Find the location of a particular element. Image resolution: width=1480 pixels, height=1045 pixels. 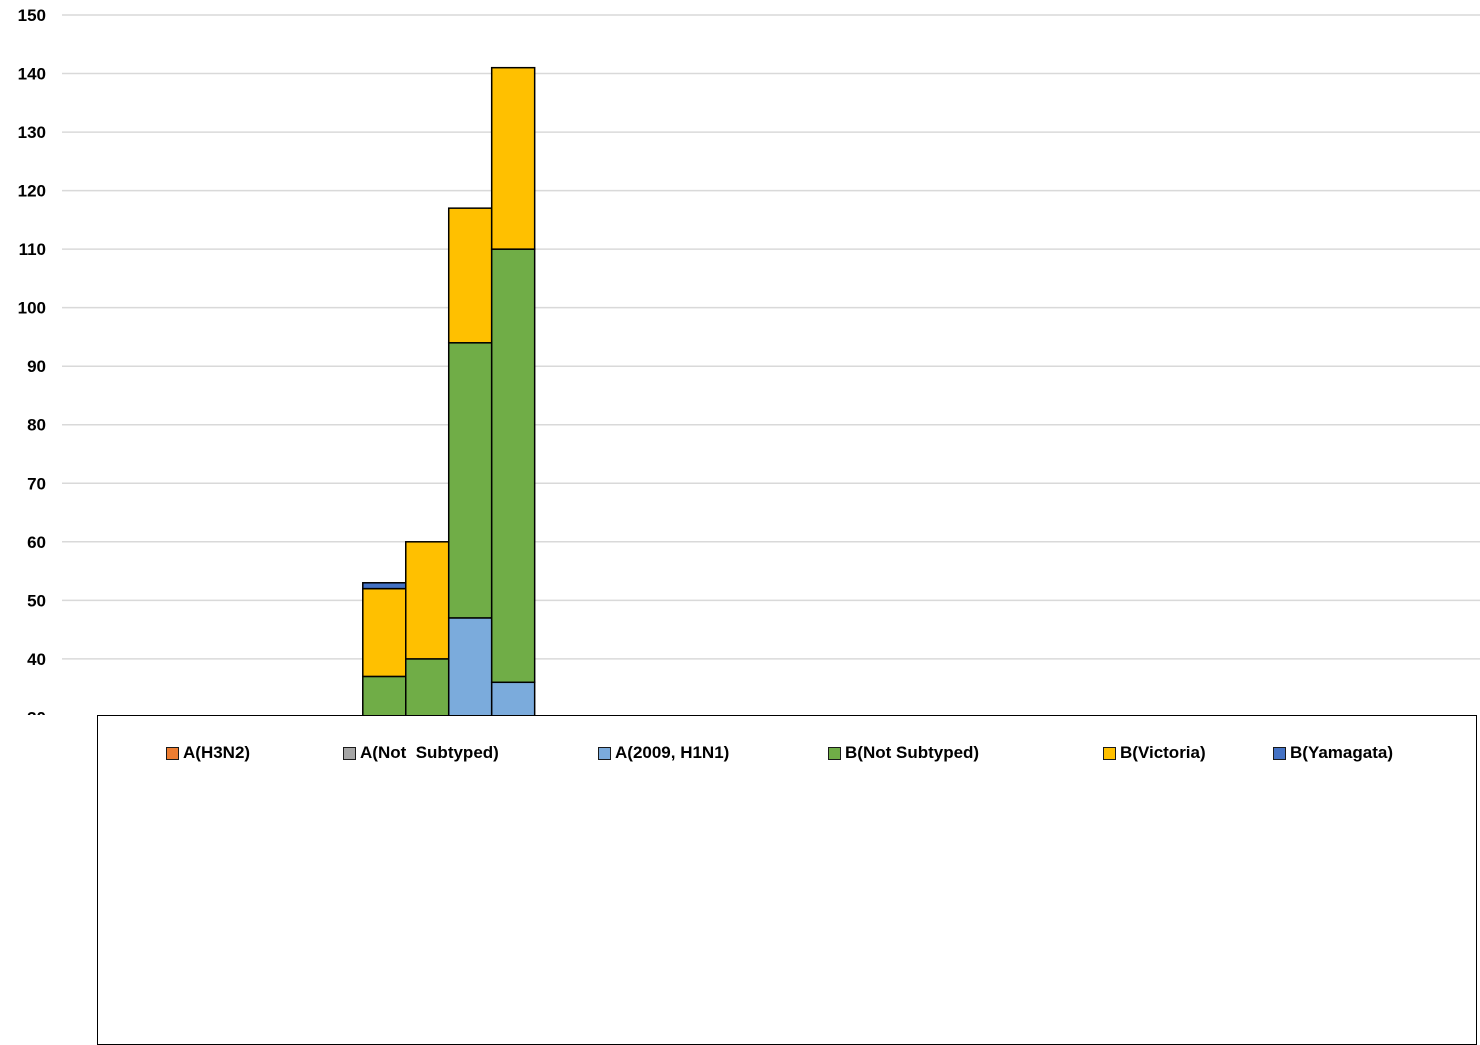

legend-label: A(Not Subtyped) is located at coordinates (429, 752).